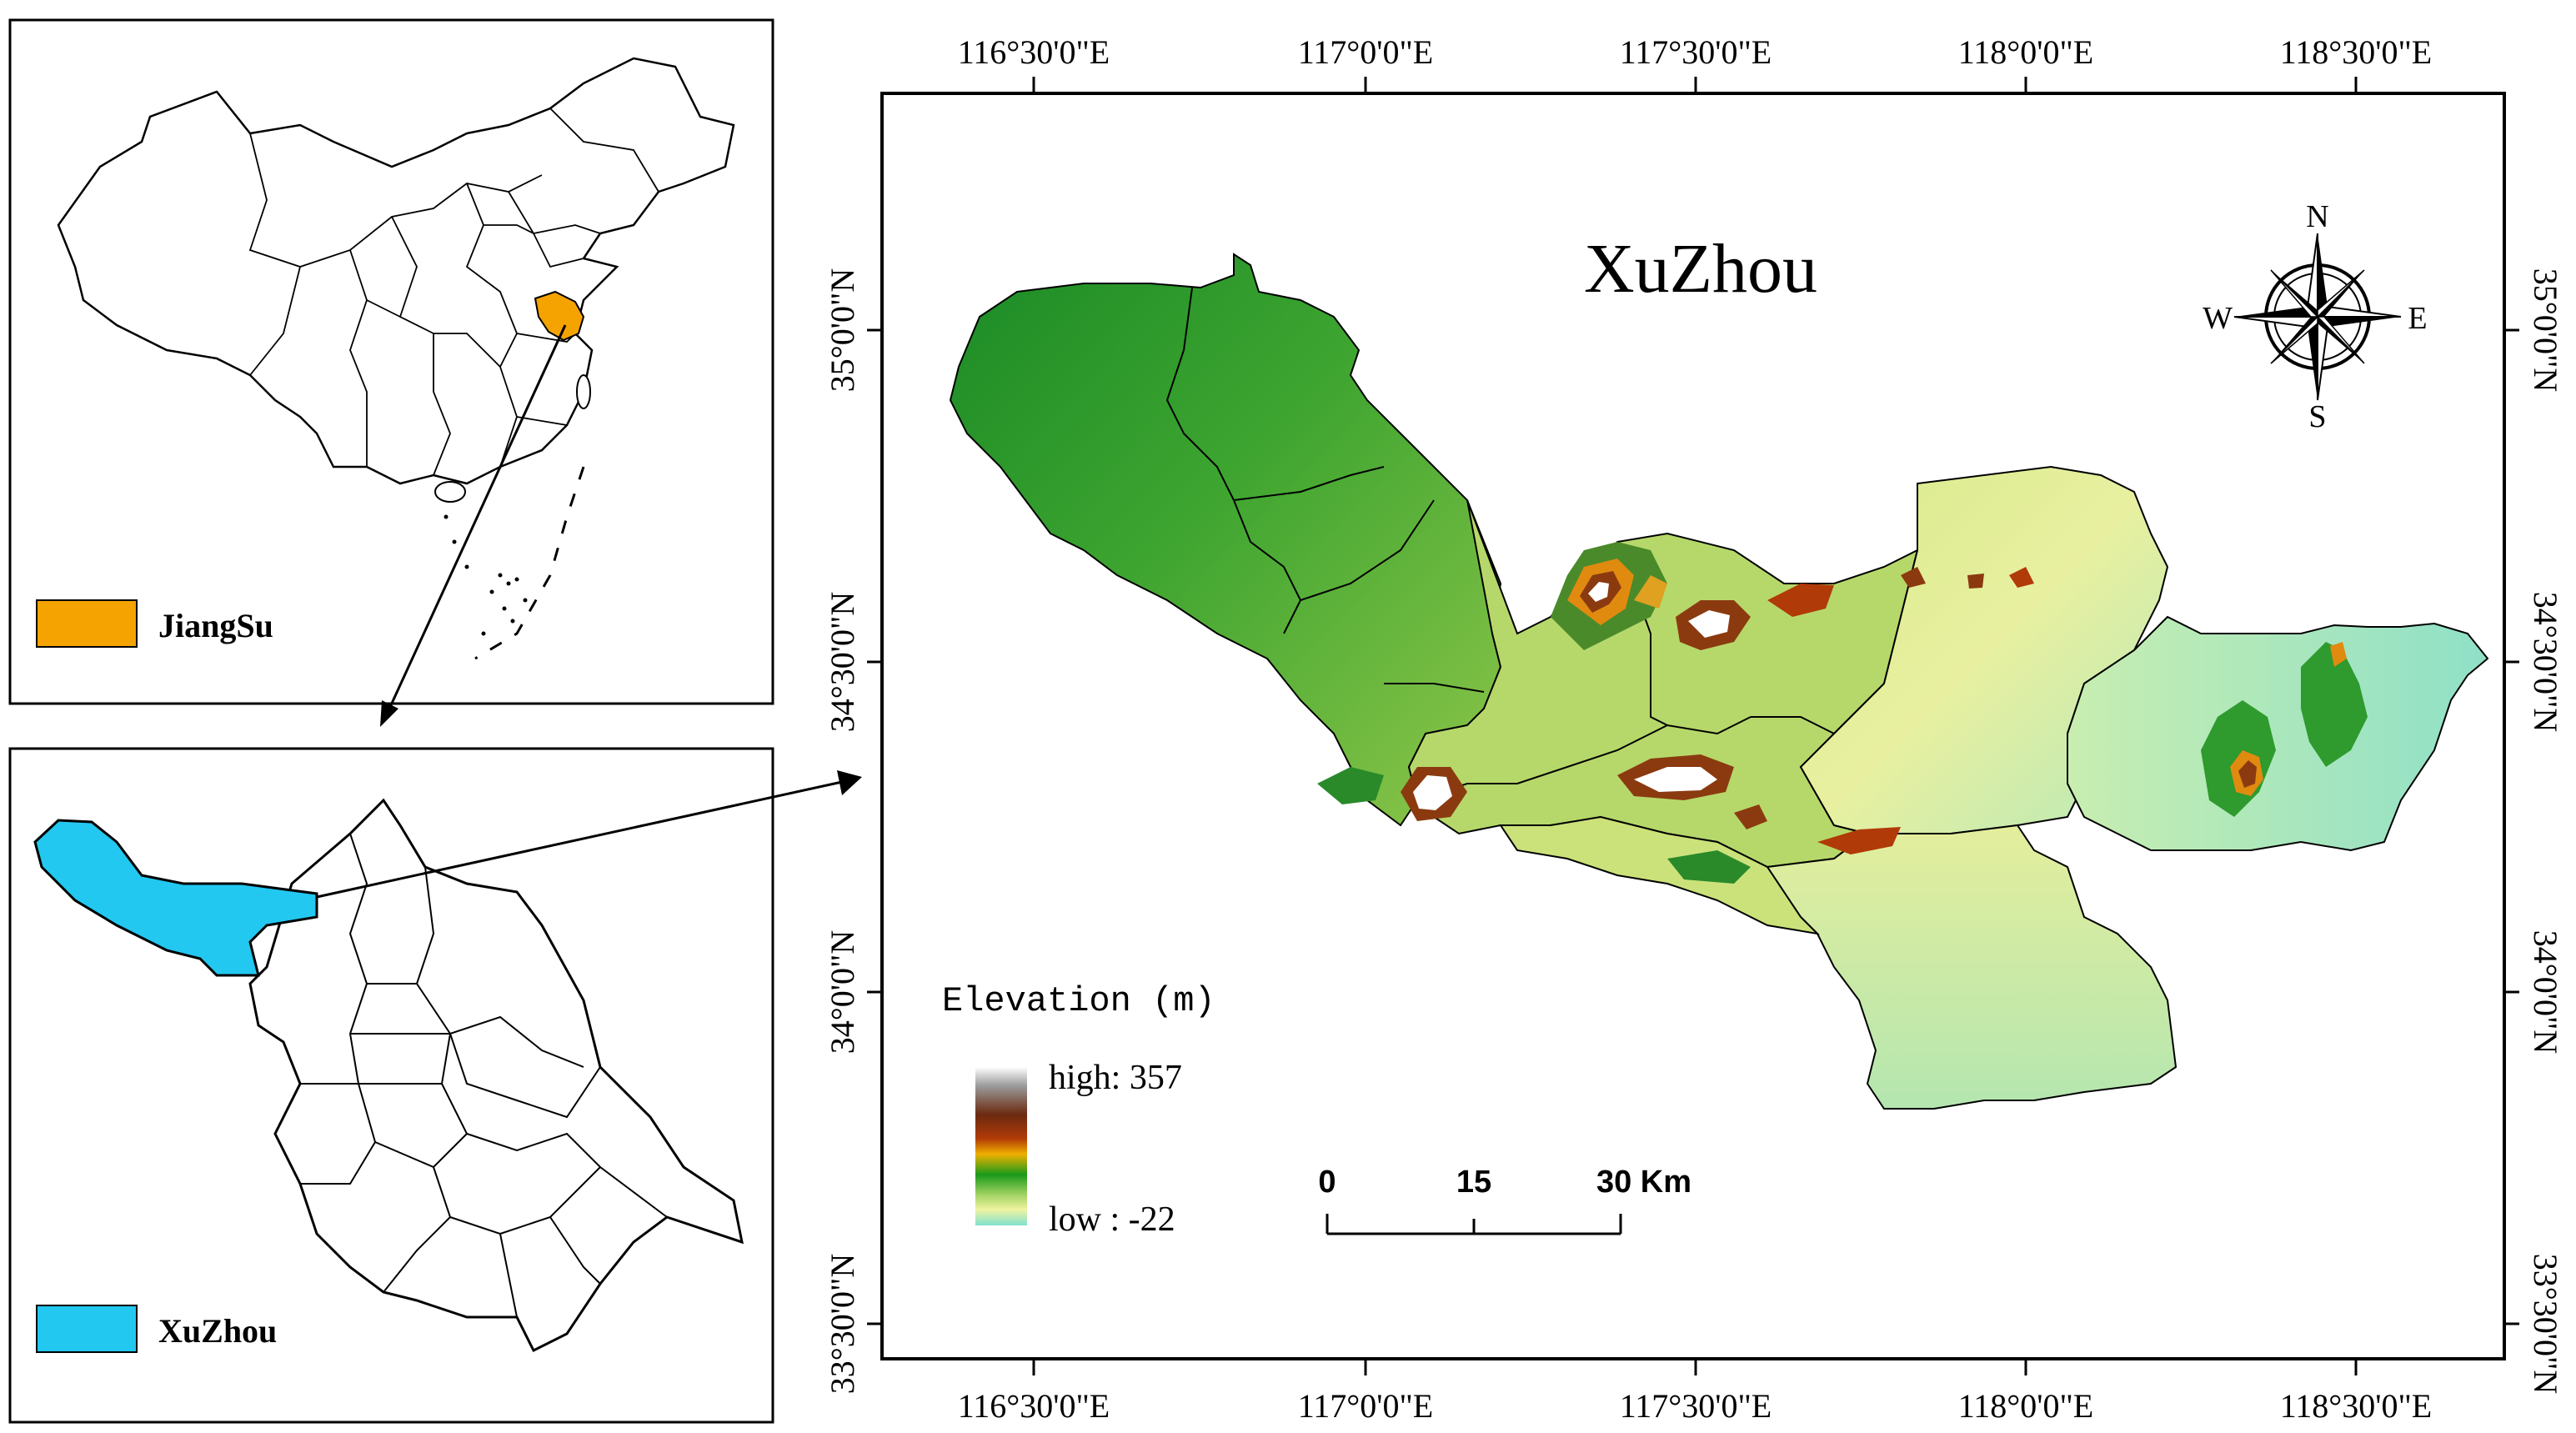 Image resolution: width=2576 pixels, height=1433 pixels. Describe the element at coordinates (2356, 1406) in the screenshot. I see `bottom-tick-5: 118°30'0"E` at that location.